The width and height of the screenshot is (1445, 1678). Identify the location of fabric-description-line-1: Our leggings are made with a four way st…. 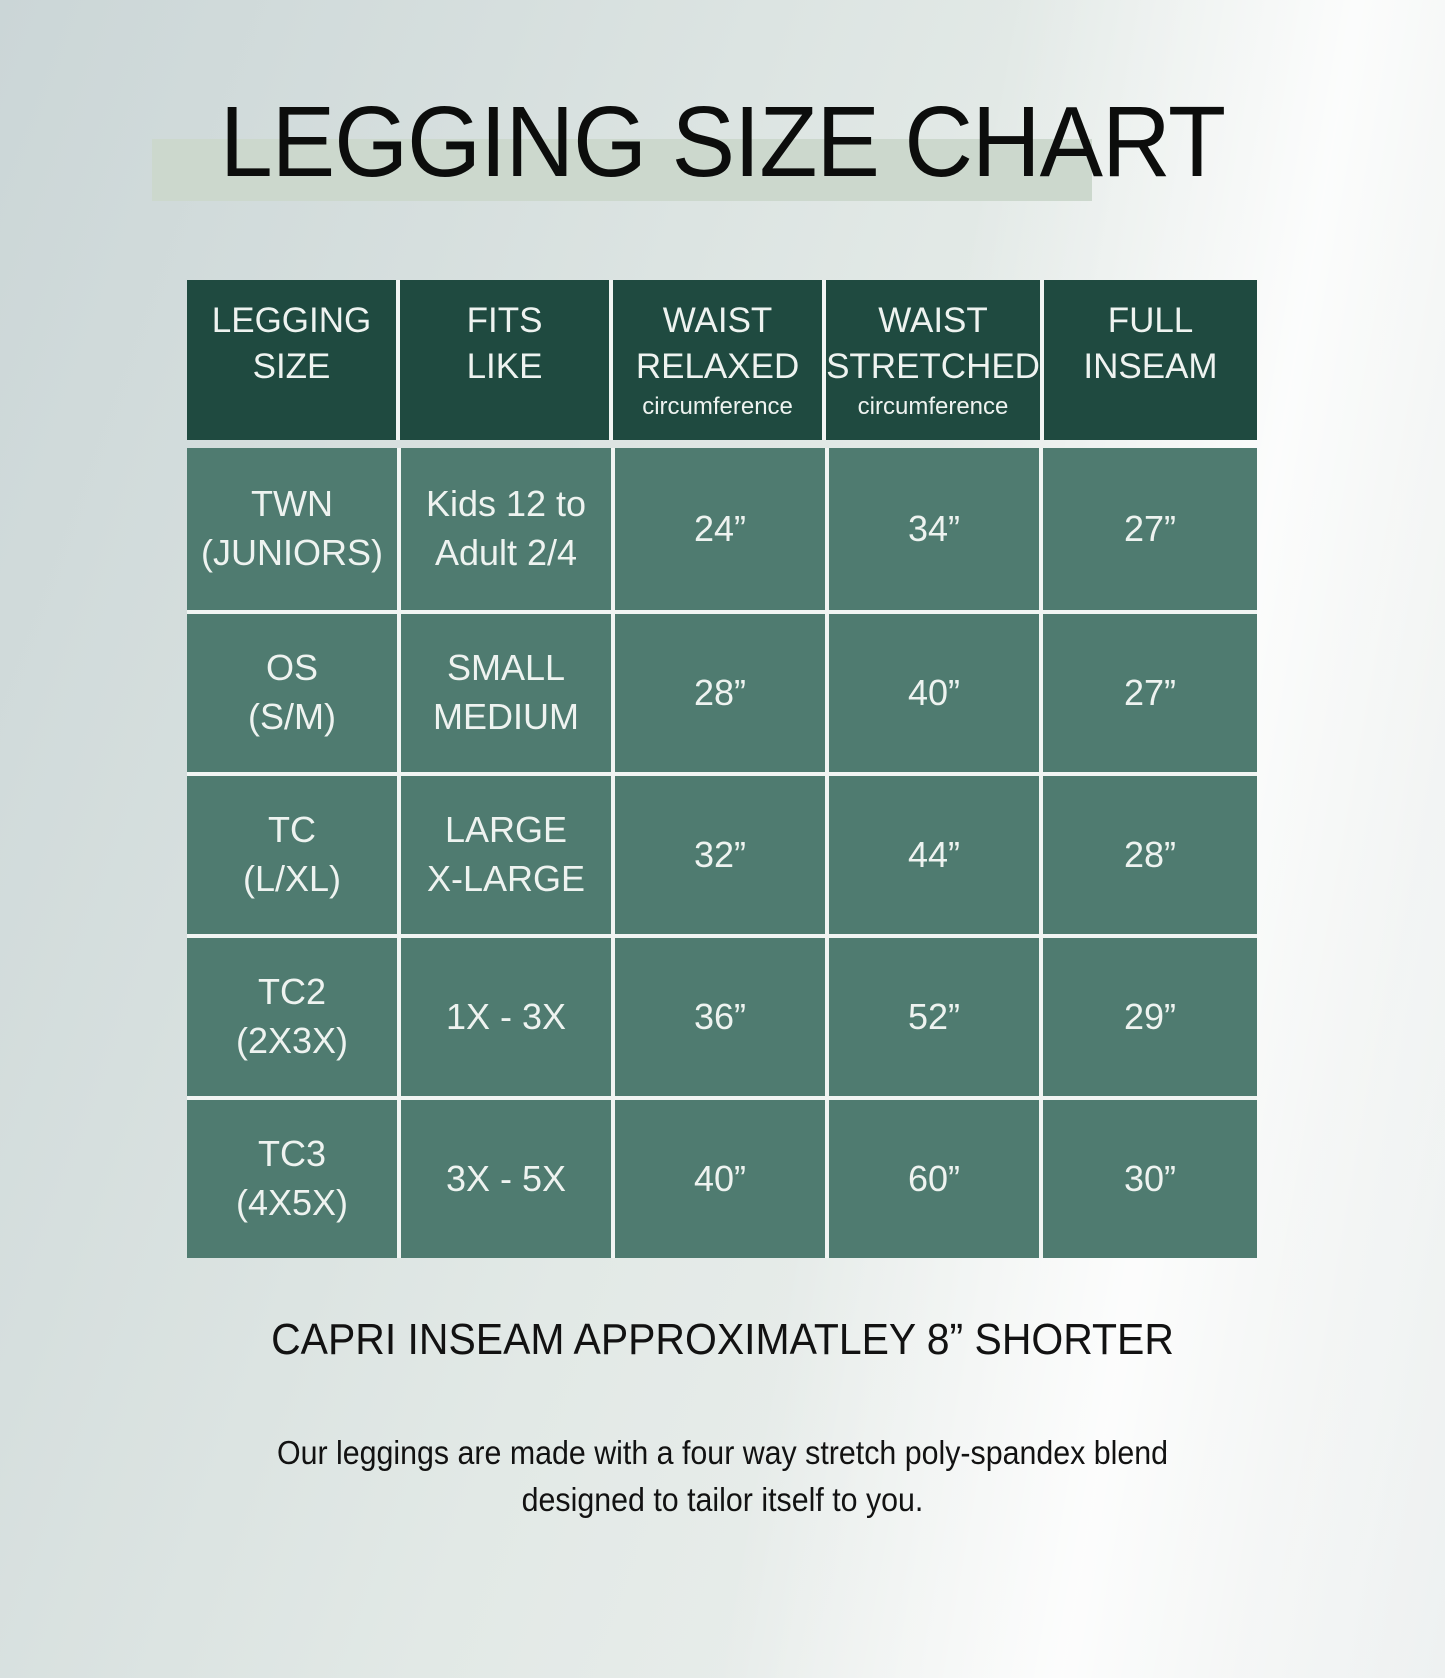
(722, 1452).